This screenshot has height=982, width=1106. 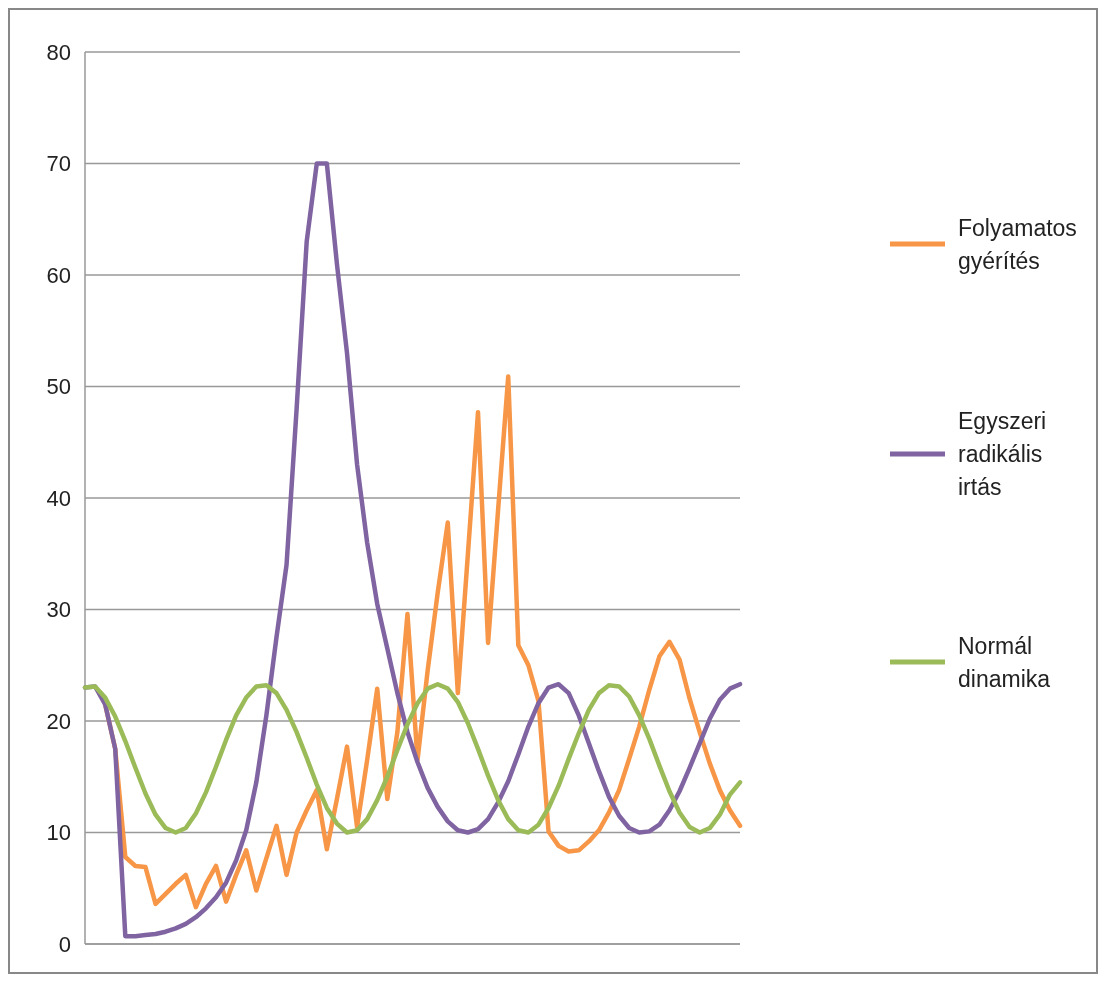 What do you see at coordinates (1002, 454) in the screenshot?
I see `legend-label: Egyszeri radikális irtás` at bounding box center [1002, 454].